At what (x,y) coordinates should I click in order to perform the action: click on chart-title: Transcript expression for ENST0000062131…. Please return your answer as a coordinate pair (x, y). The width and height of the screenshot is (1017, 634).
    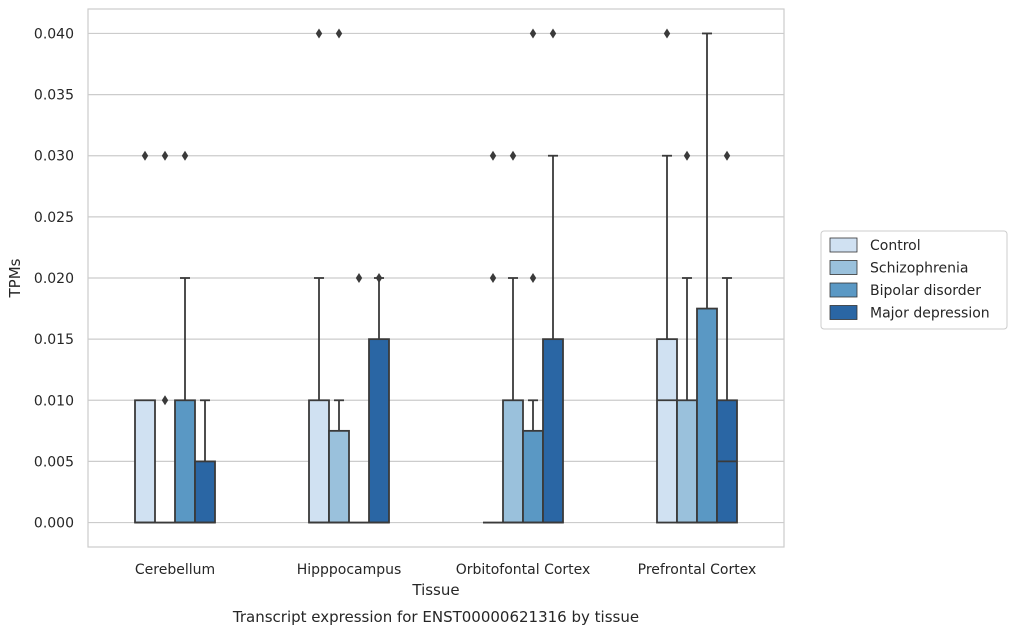
    Looking at the image, I should click on (435, 617).